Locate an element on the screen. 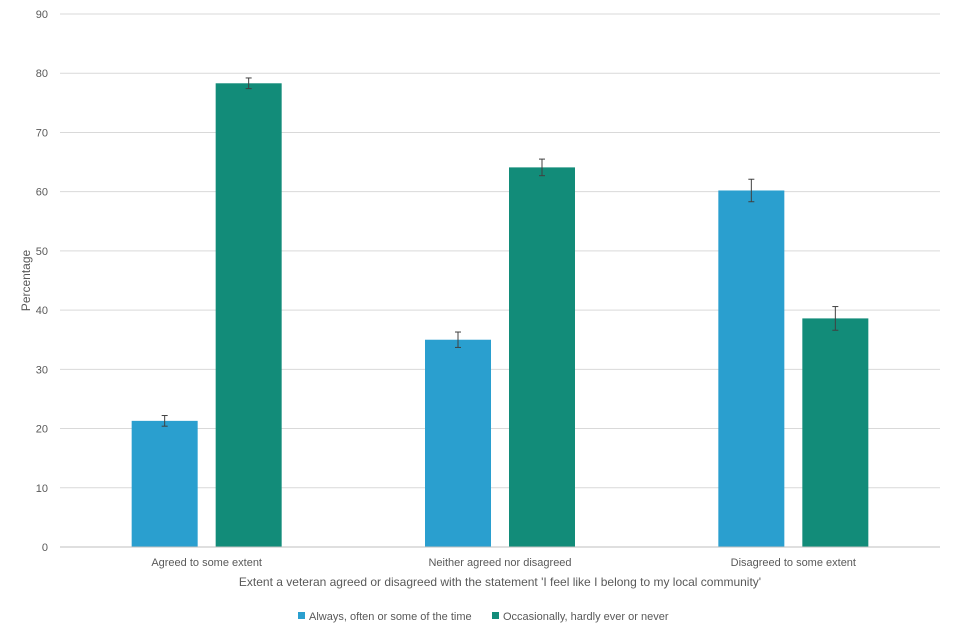  legend-label: Always, often or some of the time is located at coordinates (390, 617).